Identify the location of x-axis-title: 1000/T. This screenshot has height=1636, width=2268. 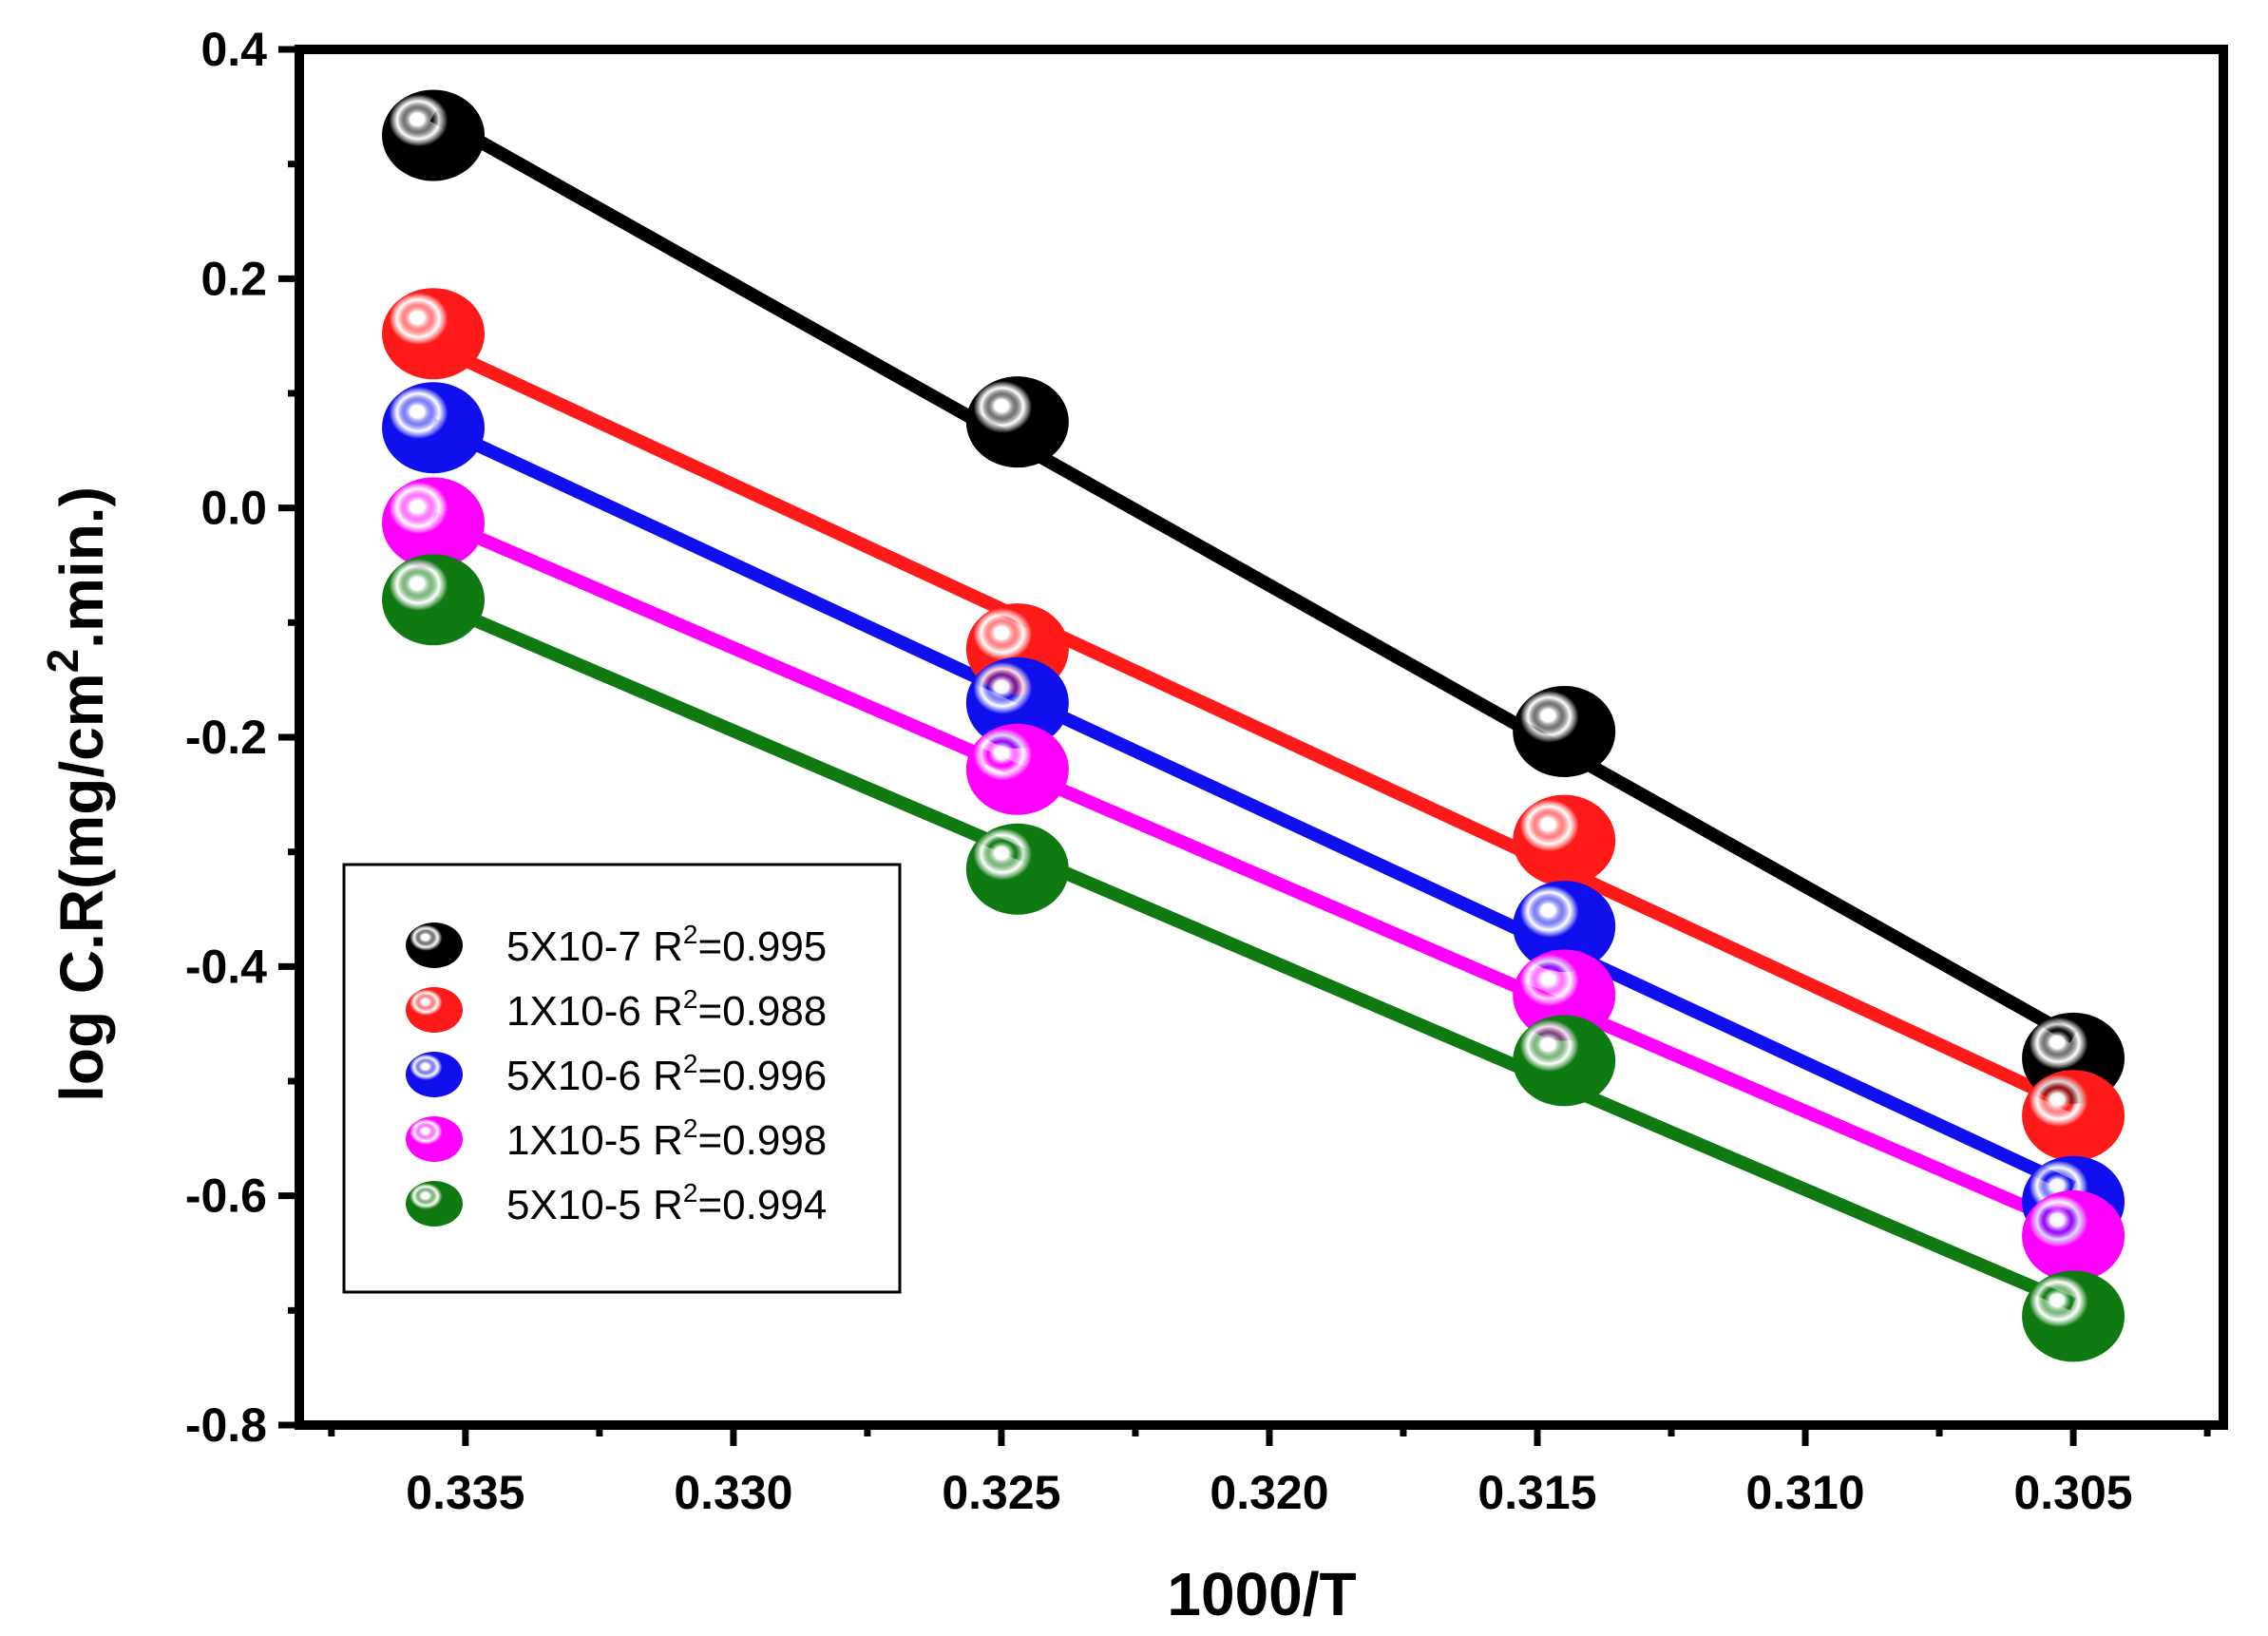
(1261, 1594).